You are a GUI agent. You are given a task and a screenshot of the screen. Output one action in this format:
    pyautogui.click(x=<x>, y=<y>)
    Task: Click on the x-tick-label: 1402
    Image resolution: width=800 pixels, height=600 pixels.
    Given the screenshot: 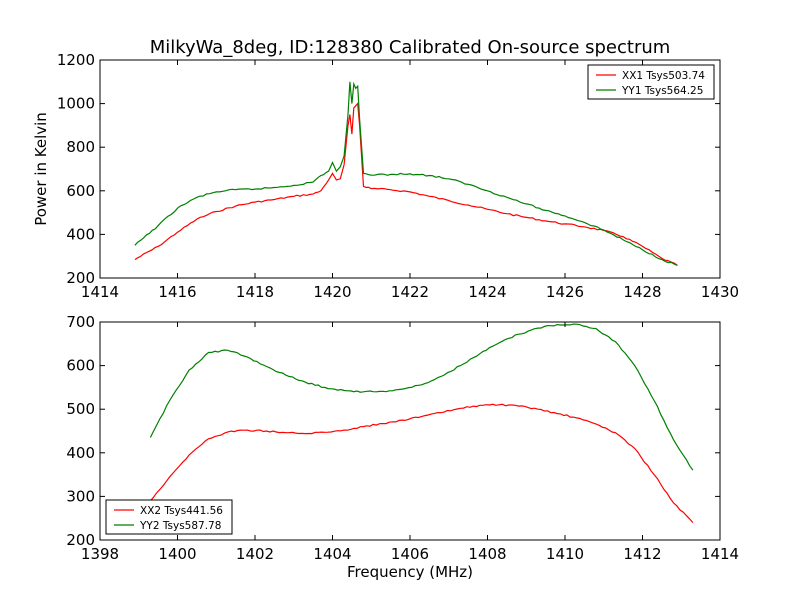 What is the action you would take?
    pyautogui.click(x=255, y=554)
    